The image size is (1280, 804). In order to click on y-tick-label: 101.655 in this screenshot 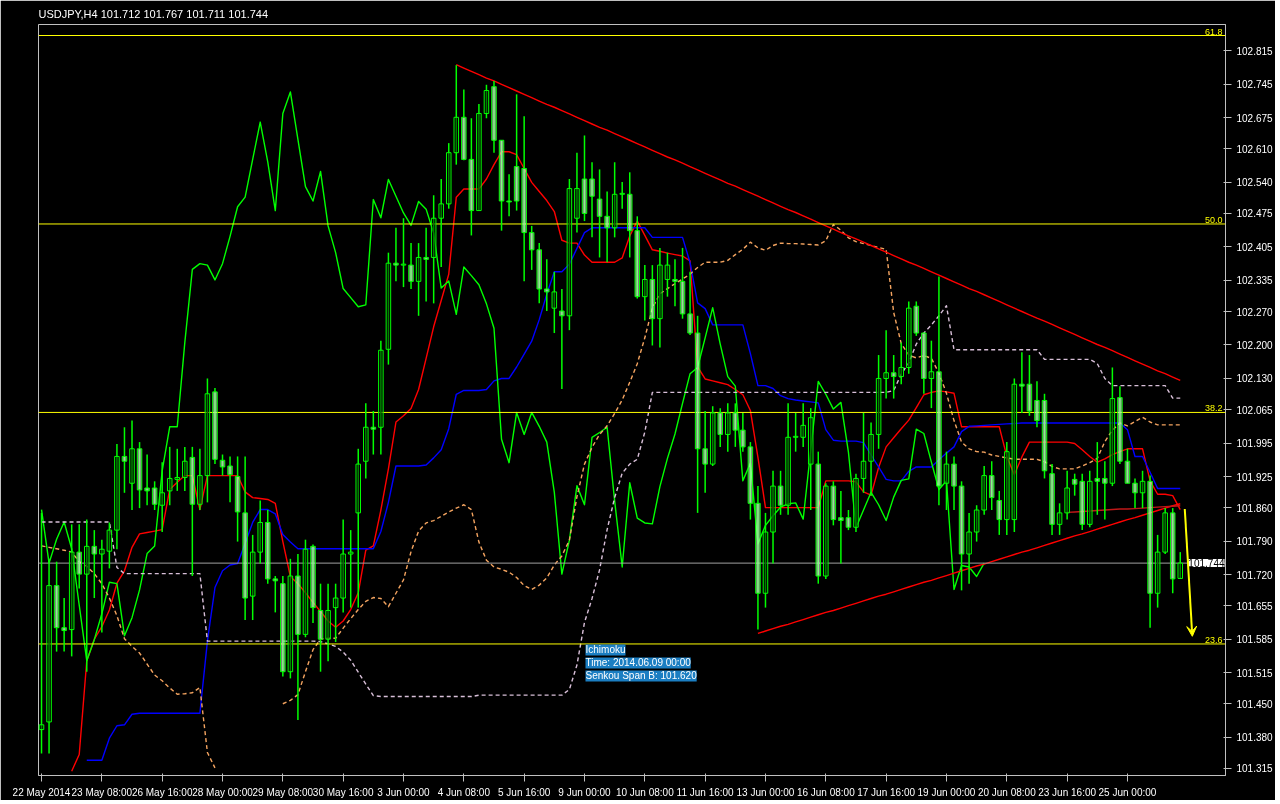, I will do `click(1255, 606)`.